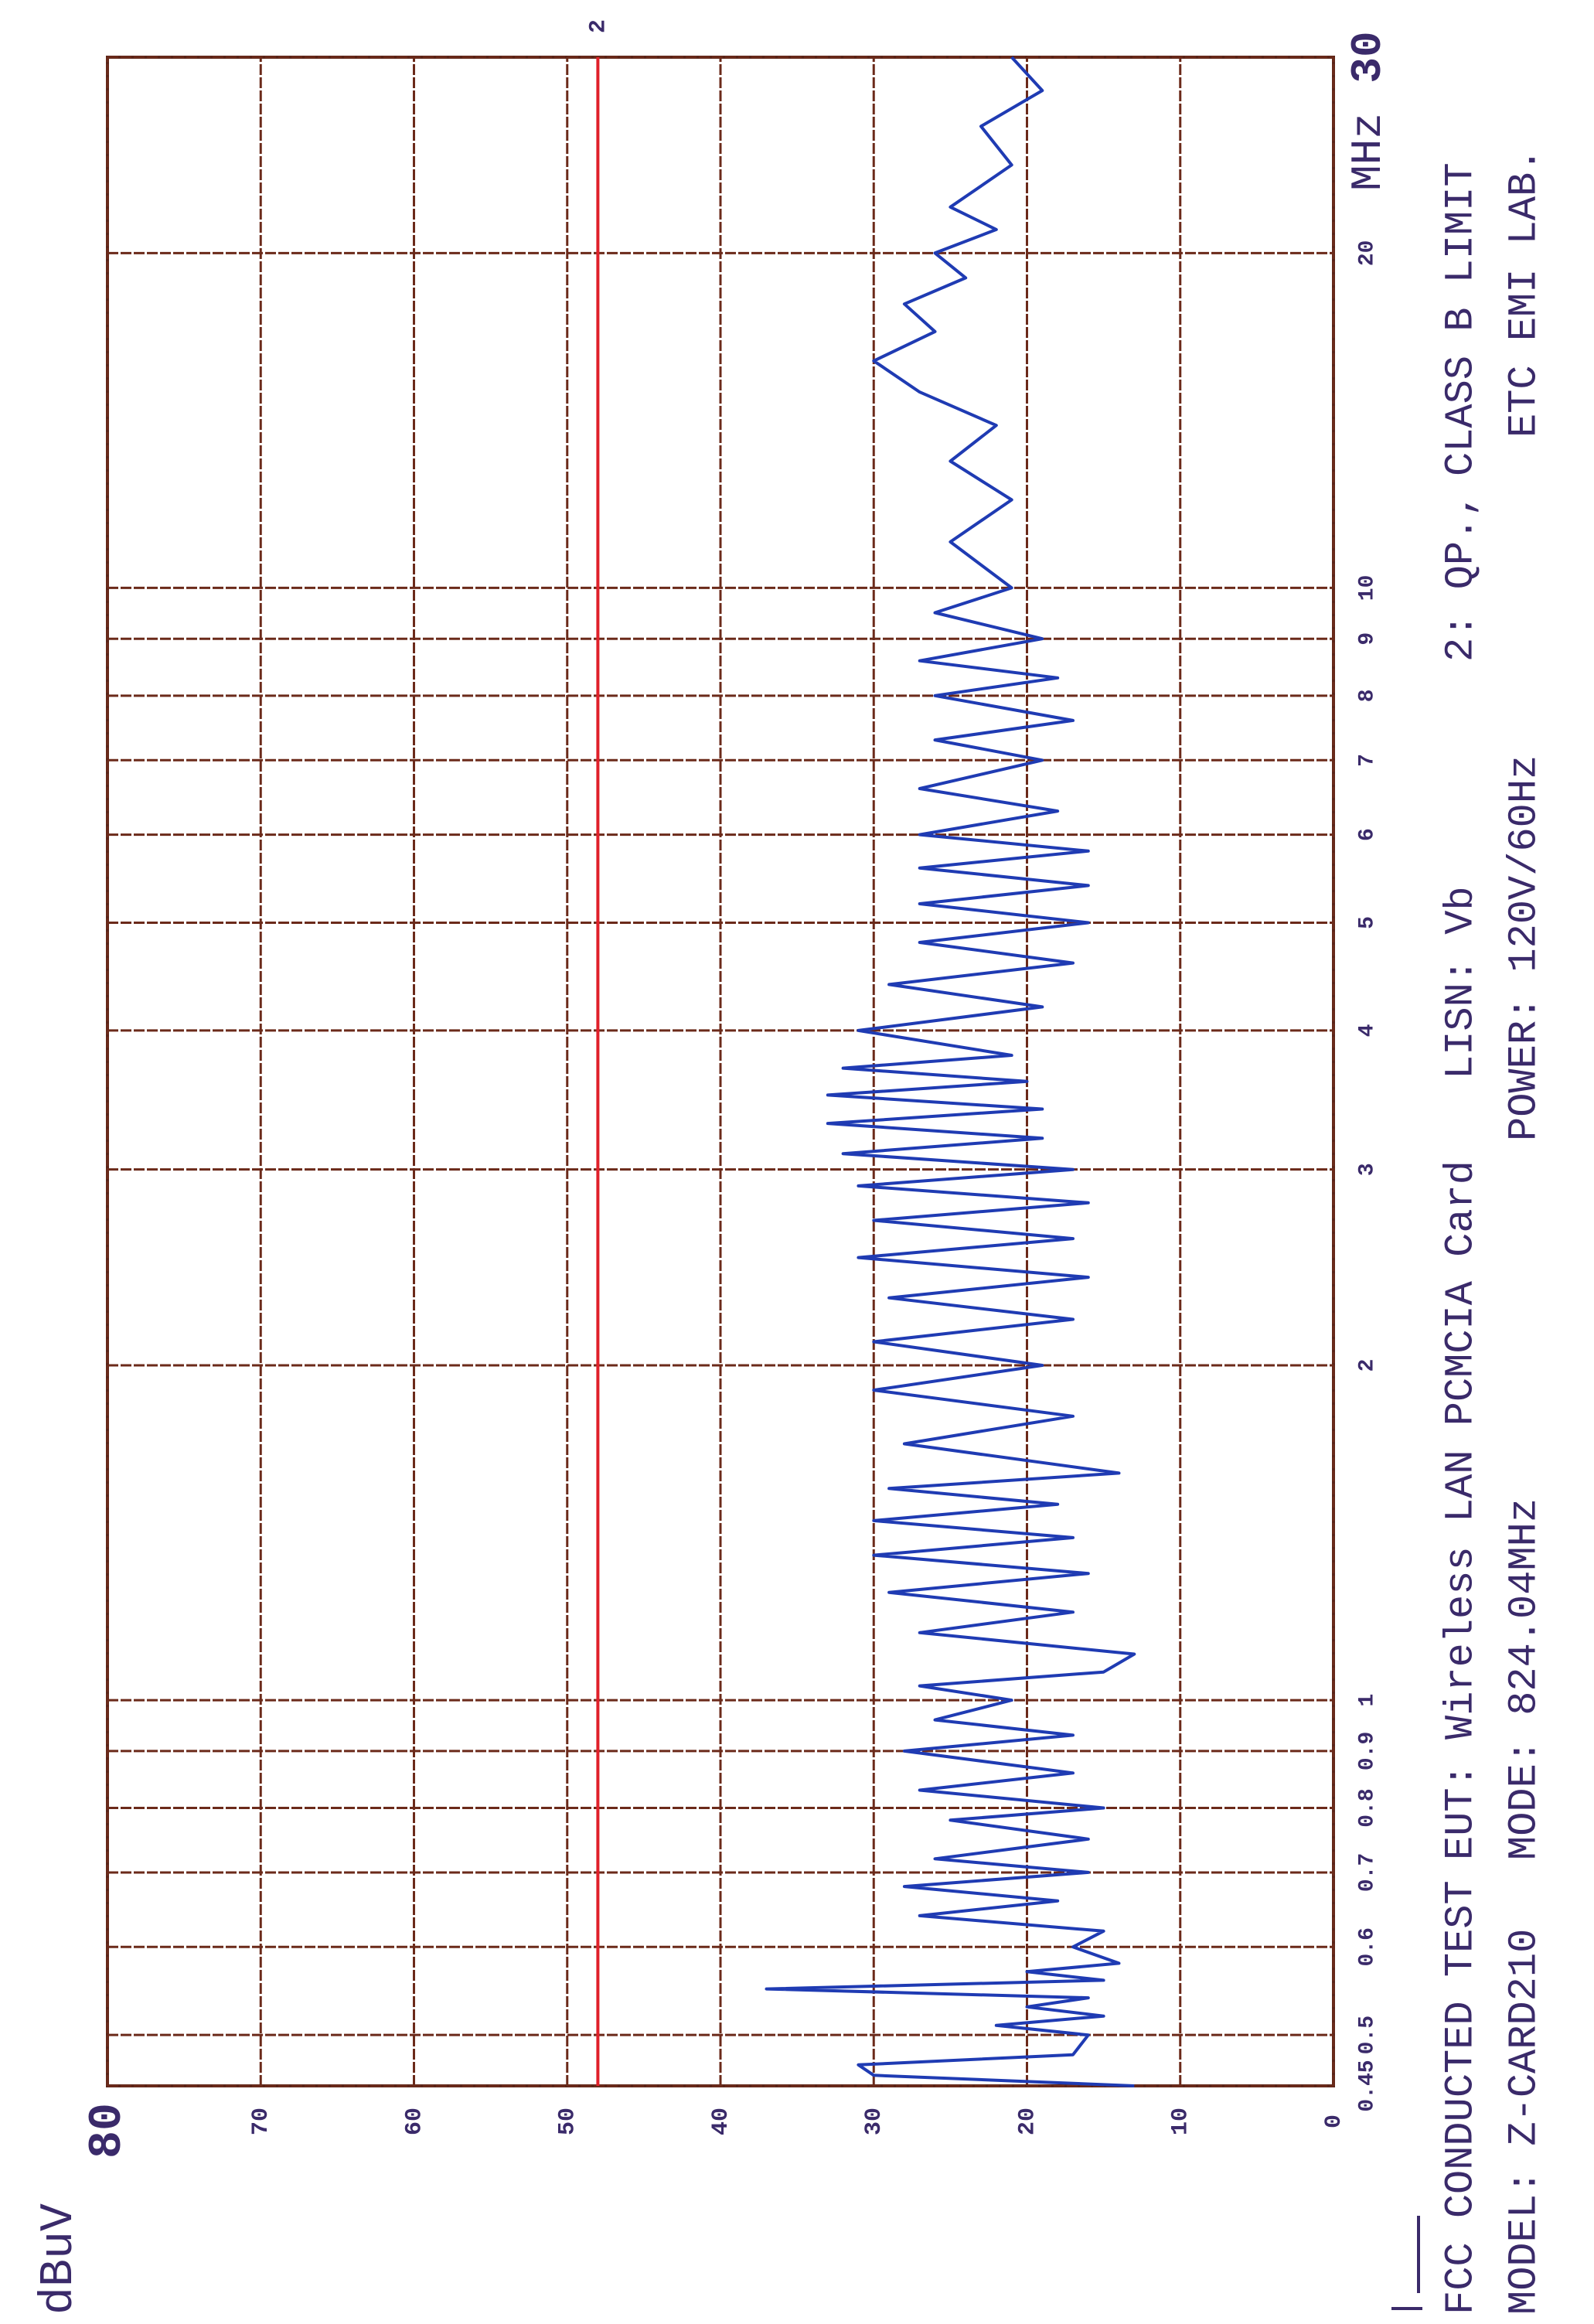 The width and height of the screenshot is (1594, 2324). What do you see at coordinates (1367, 1946) in the screenshot?
I see `x-tick-label: 0.6` at bounding box center [1367, 1946].